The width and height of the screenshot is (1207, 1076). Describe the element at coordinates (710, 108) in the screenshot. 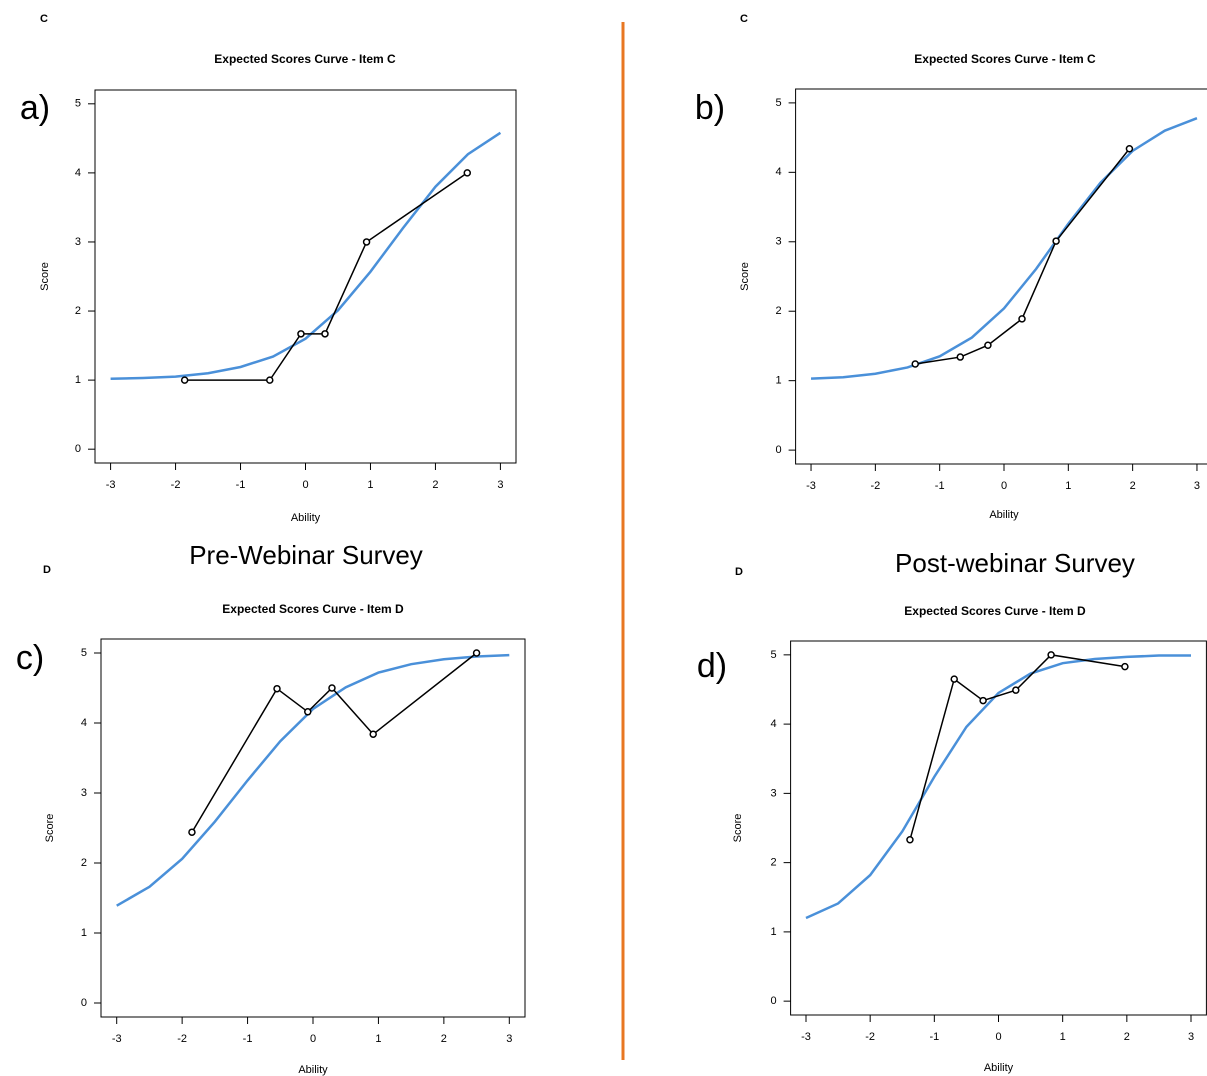

I see `panel-letter: b)` at that location.